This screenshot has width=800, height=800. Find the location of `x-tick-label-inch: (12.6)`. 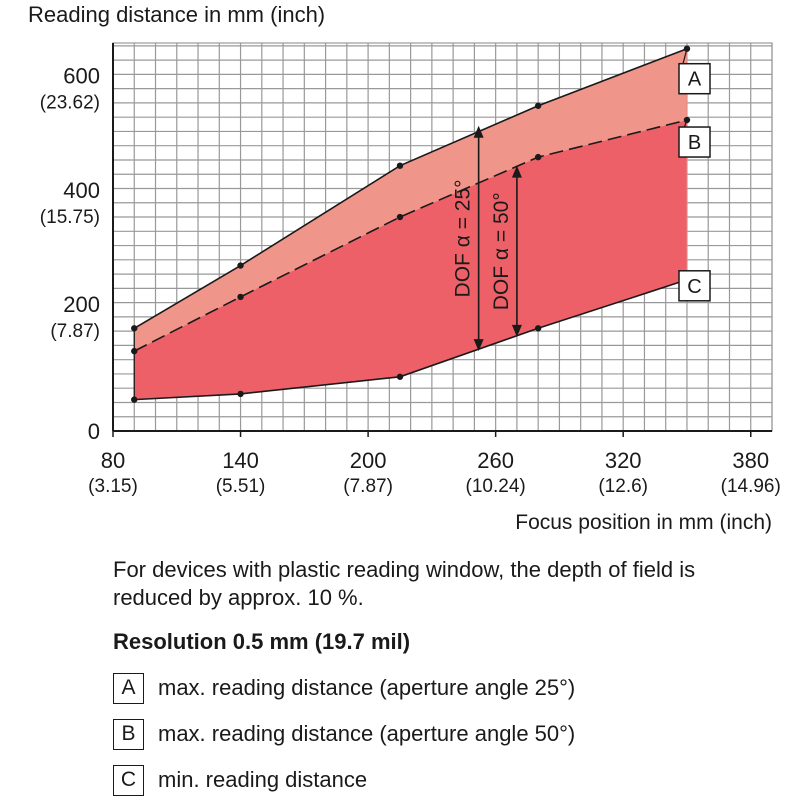

x-tick-label-inch: (12.6) is located at coordinates (623, 486).